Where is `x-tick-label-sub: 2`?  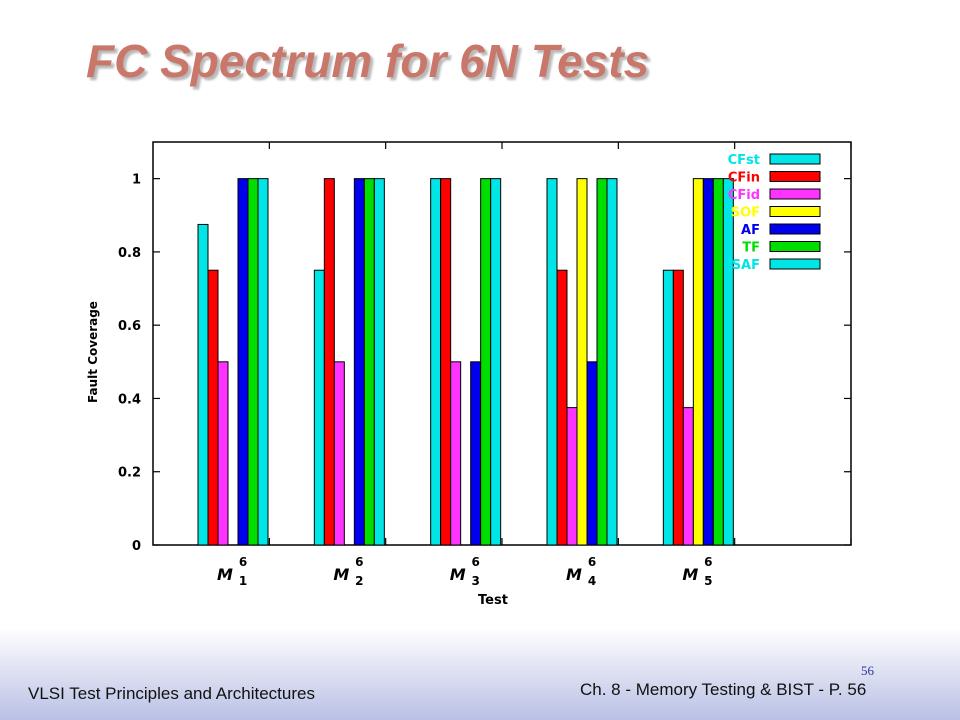 x-tick-label-sub: 2 is located at coordinates (359, 581).